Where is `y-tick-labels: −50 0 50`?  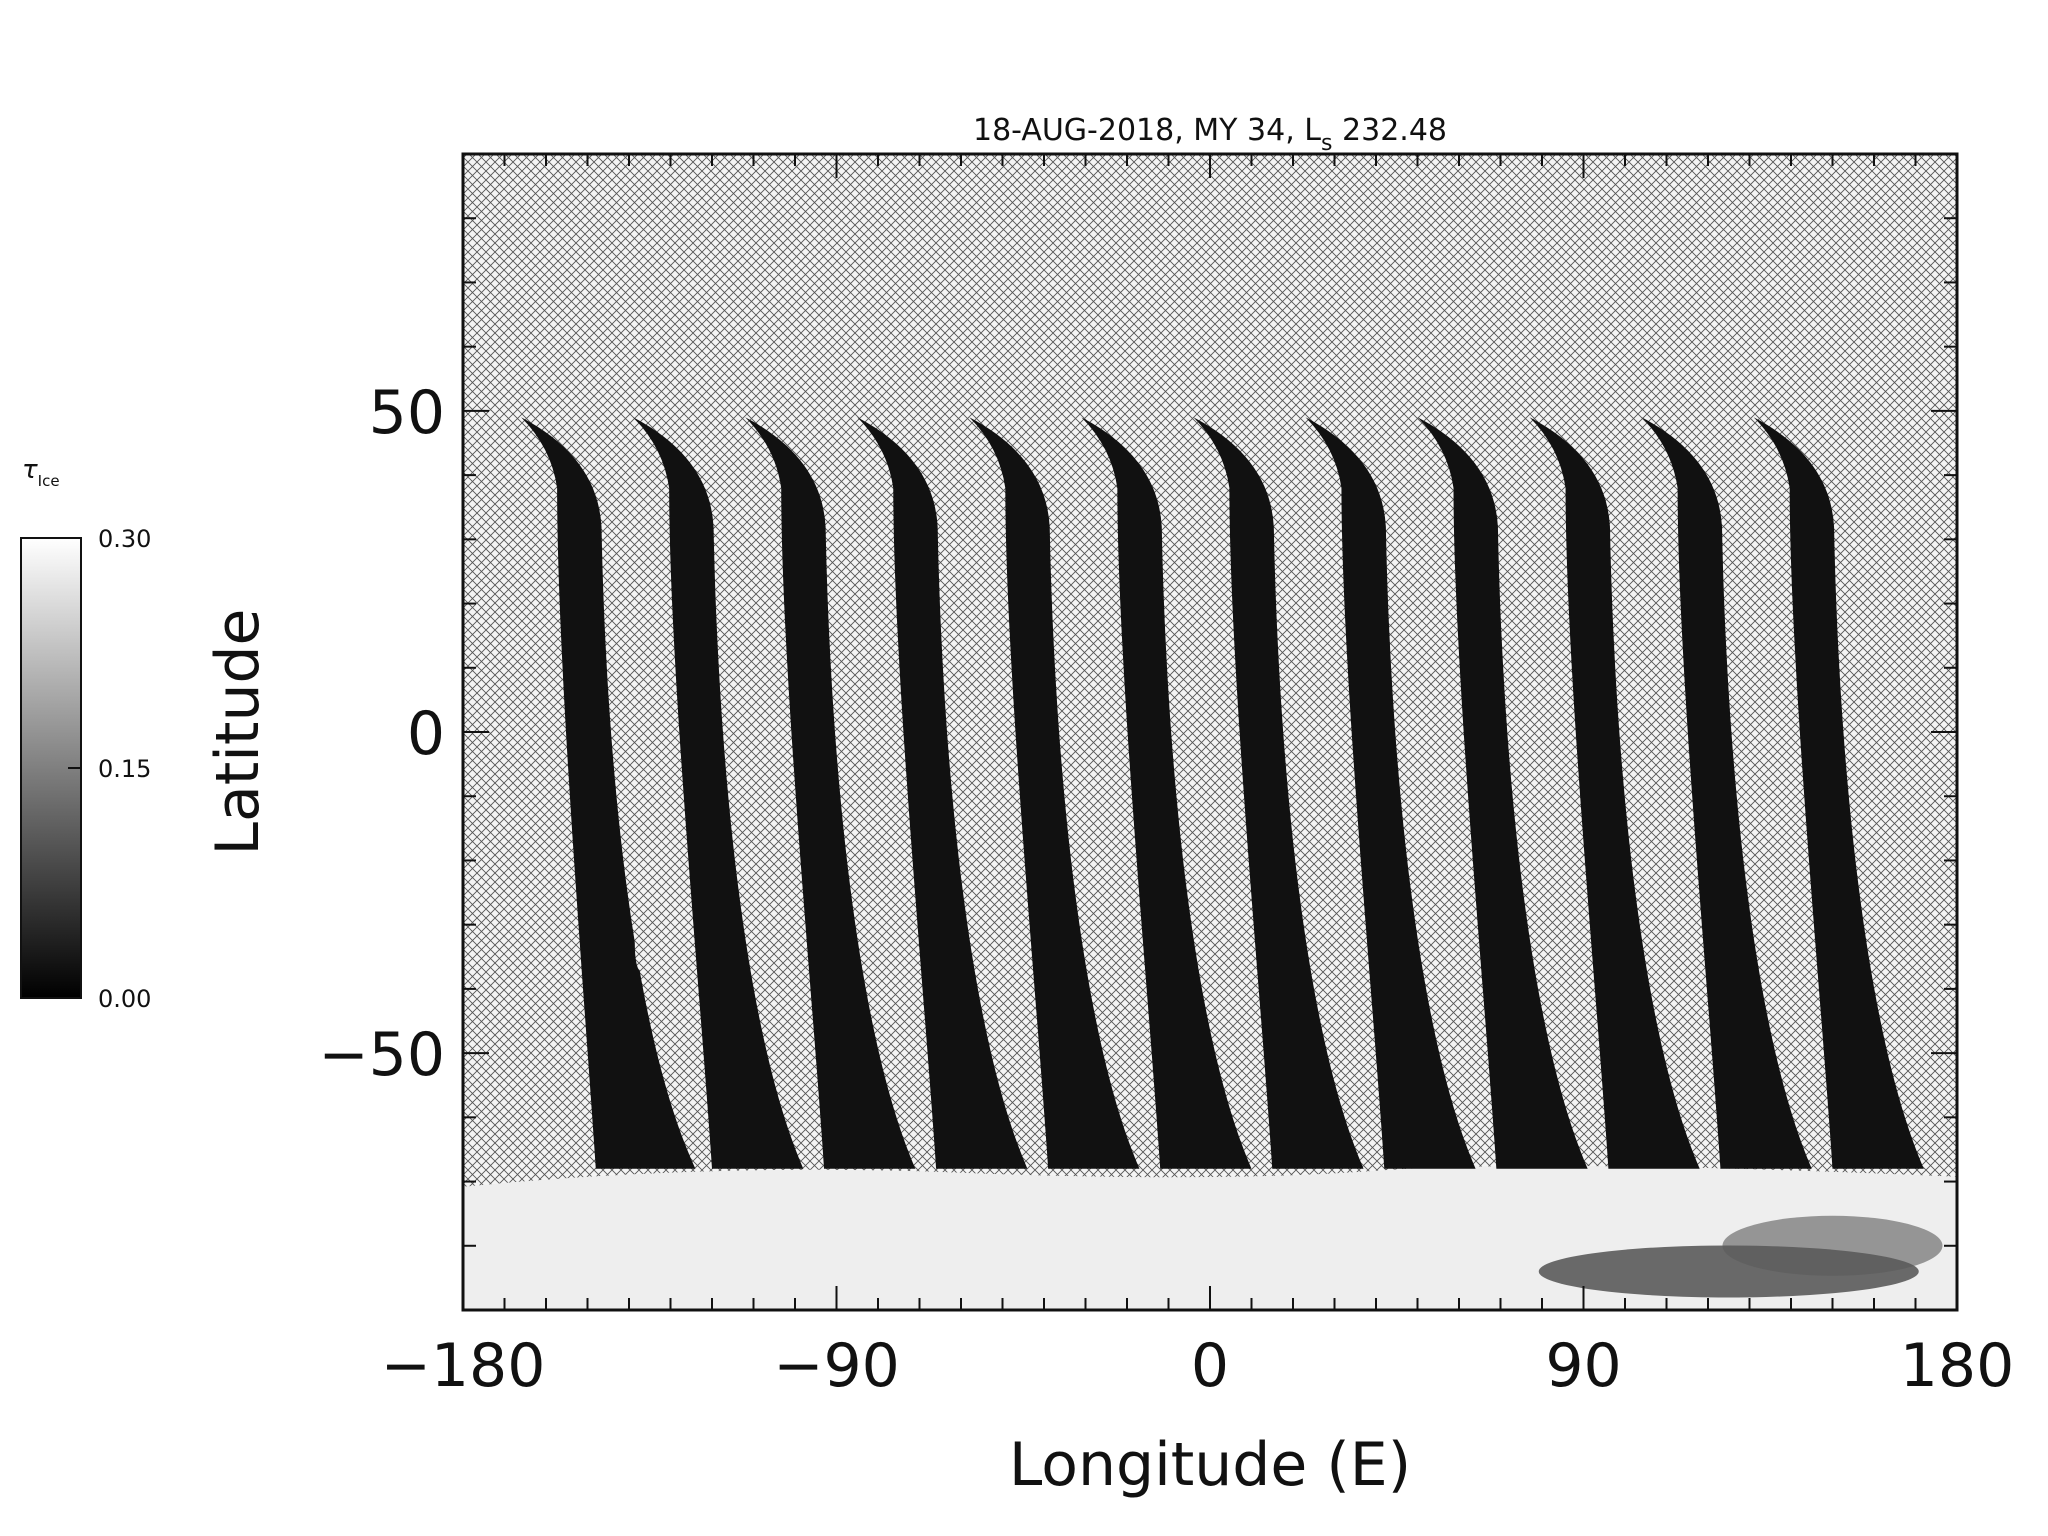 y-tick-labels: −50 0 50 is located at coordinates (381, 734).